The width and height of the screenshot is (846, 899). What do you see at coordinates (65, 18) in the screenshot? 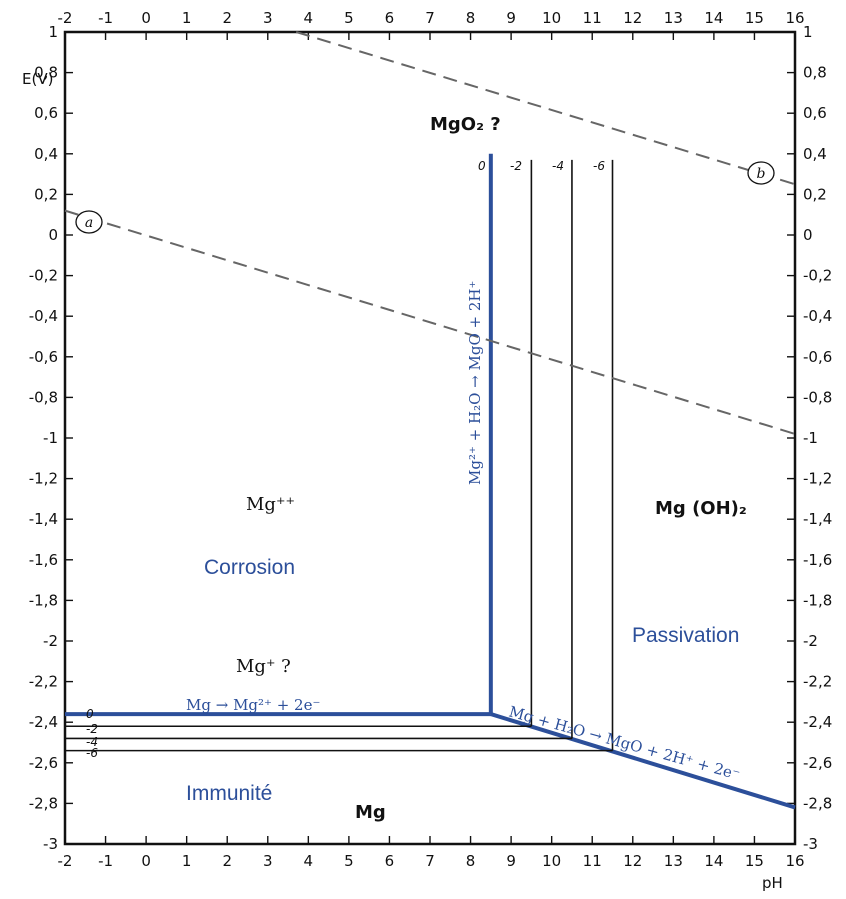
I see `x-tick-label-top: -2` at bounding box center [65, 18].